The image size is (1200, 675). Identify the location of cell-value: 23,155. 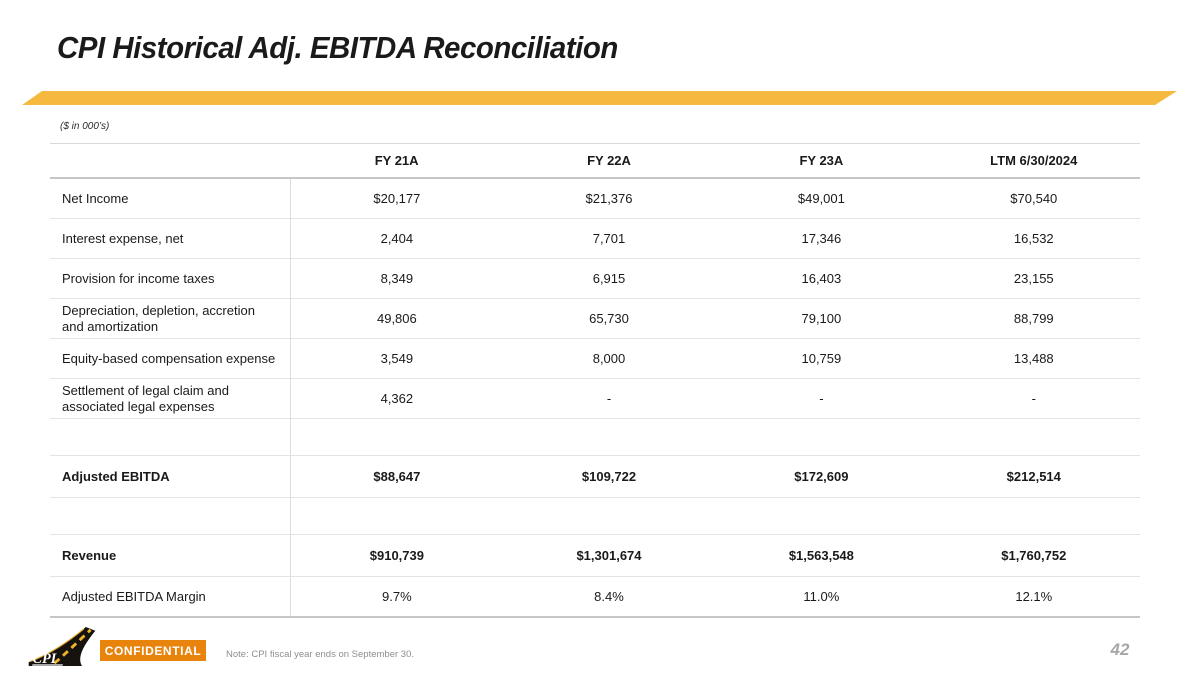
(1033, 278).